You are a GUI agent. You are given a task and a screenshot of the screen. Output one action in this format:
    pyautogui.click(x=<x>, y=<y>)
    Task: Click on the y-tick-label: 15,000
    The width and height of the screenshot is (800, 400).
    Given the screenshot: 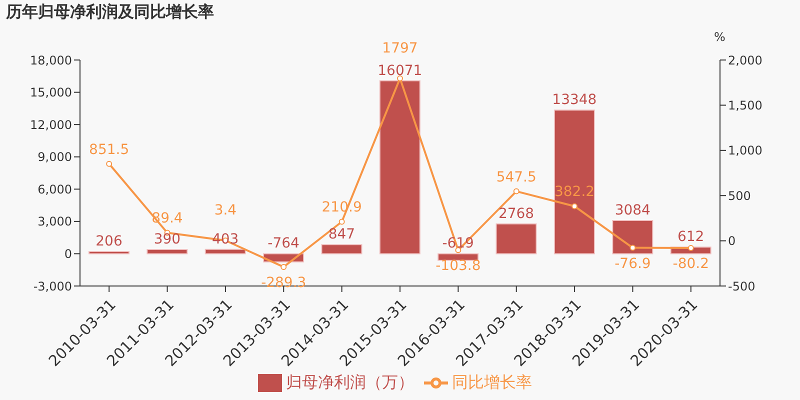 What is the action you would take?
    pyautogui.click(x=51, y=93)
    